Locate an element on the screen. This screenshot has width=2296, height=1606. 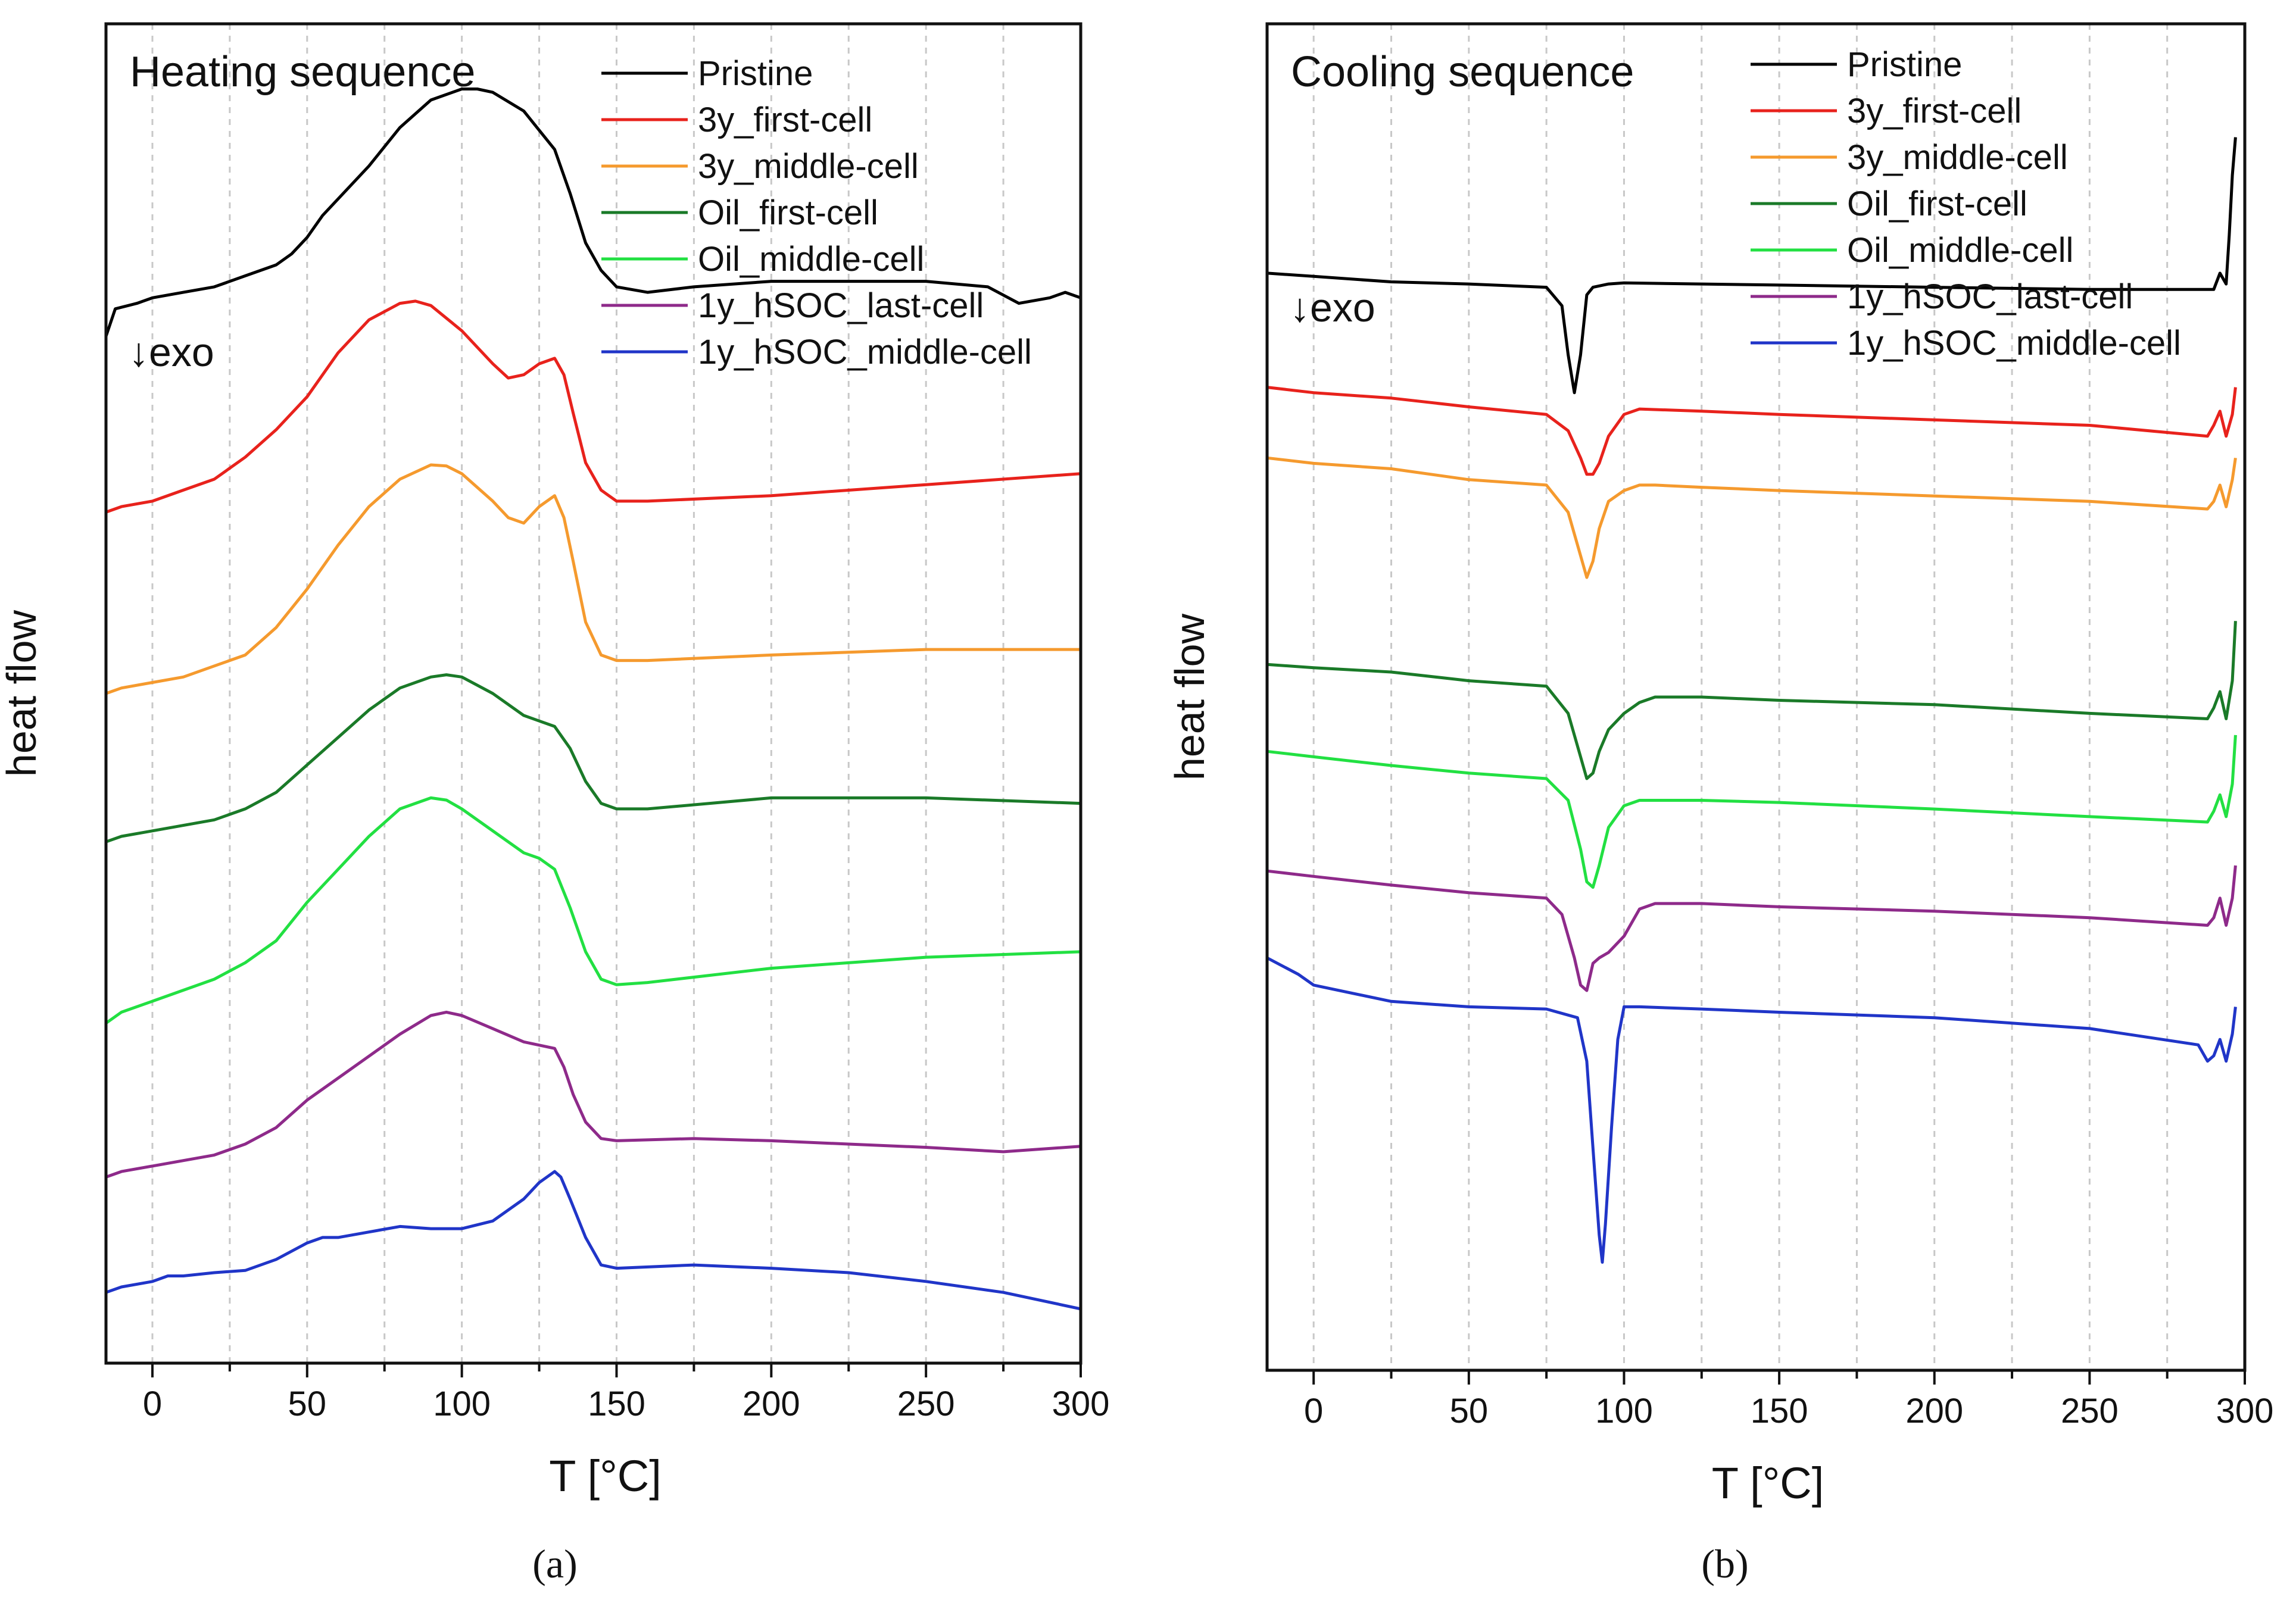
chart-title: Heating sequence is located at coordinates (302, 72).